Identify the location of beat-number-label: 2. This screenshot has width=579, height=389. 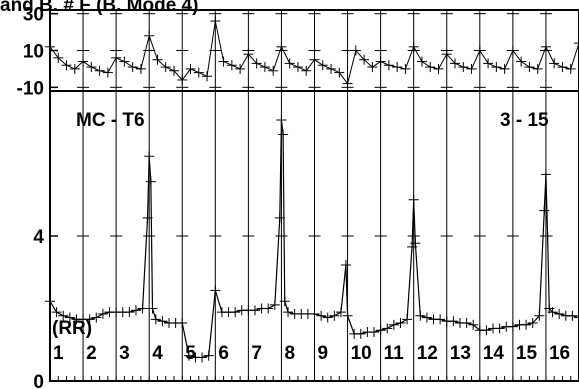
(91, 353).